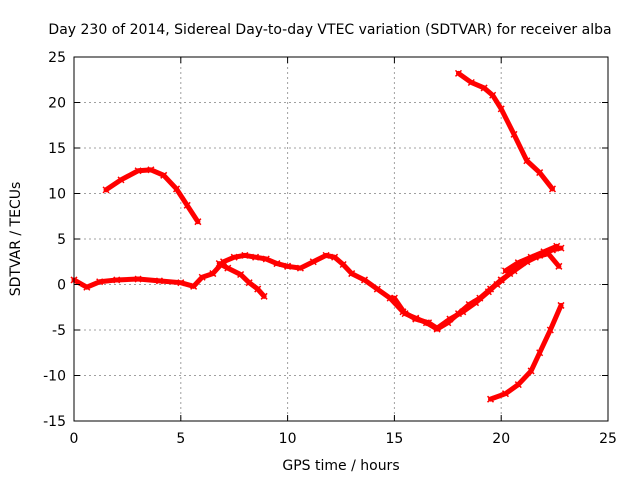  I want to click on series-arc-a, so click(152, 196).